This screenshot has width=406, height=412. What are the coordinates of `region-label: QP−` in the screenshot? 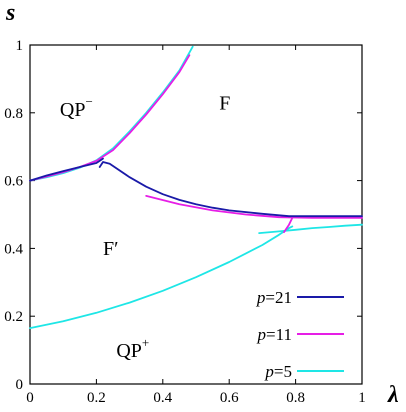 It's located at (76, 107).